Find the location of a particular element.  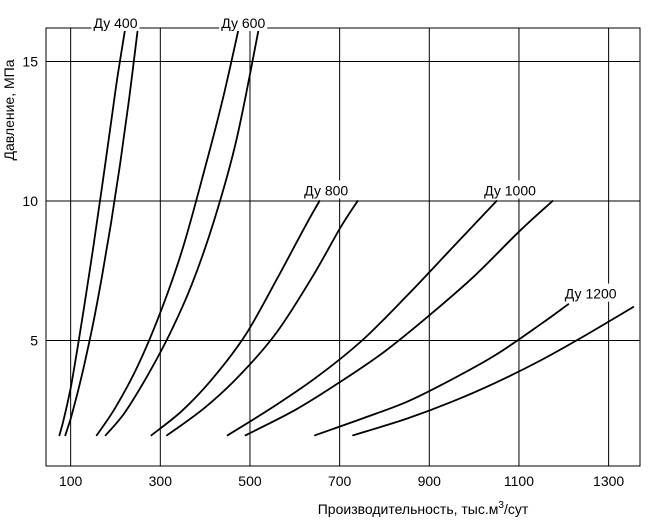

y-tick-labels: 5 10 15 is located at coordinates (30, 200).